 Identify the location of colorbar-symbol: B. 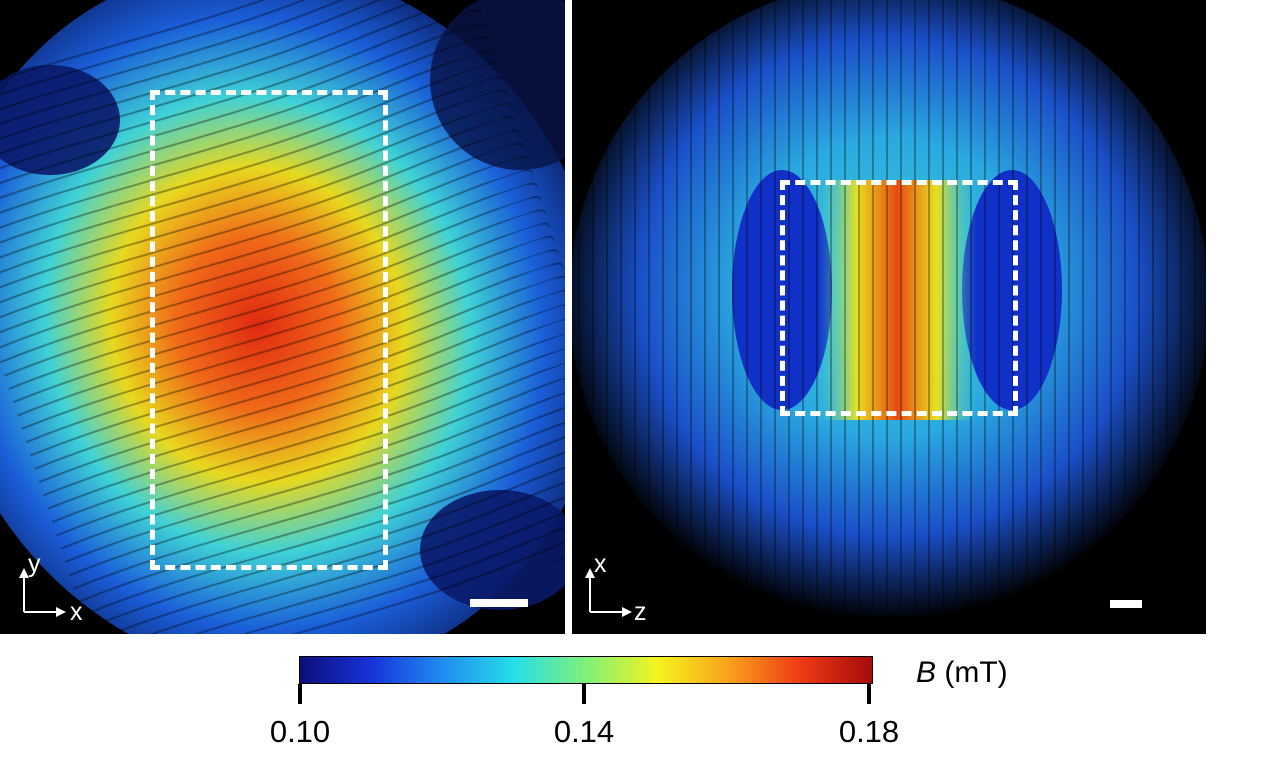
(926, 672).